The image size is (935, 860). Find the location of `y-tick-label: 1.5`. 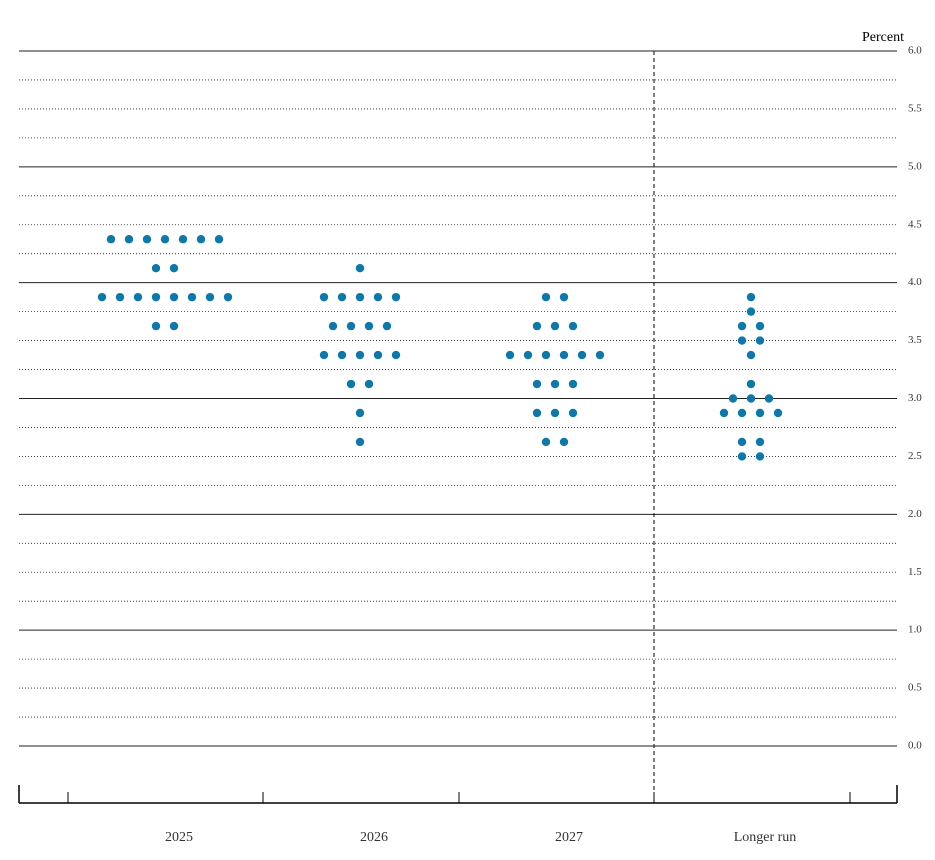

y-tick-label: 1.5 is located at coordinates (915, 572).